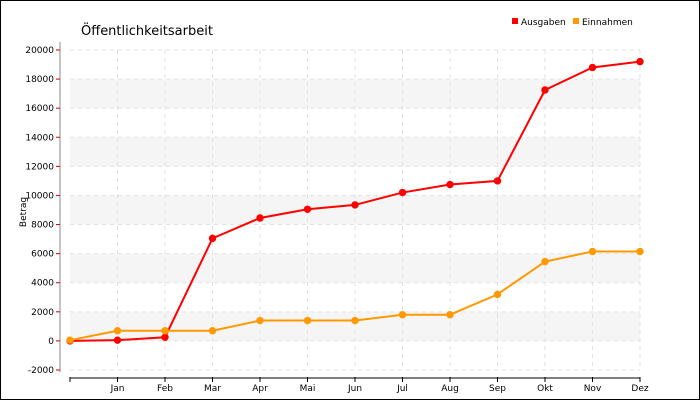  I want to click on y-tick-label: -2000, so click(41, 371).